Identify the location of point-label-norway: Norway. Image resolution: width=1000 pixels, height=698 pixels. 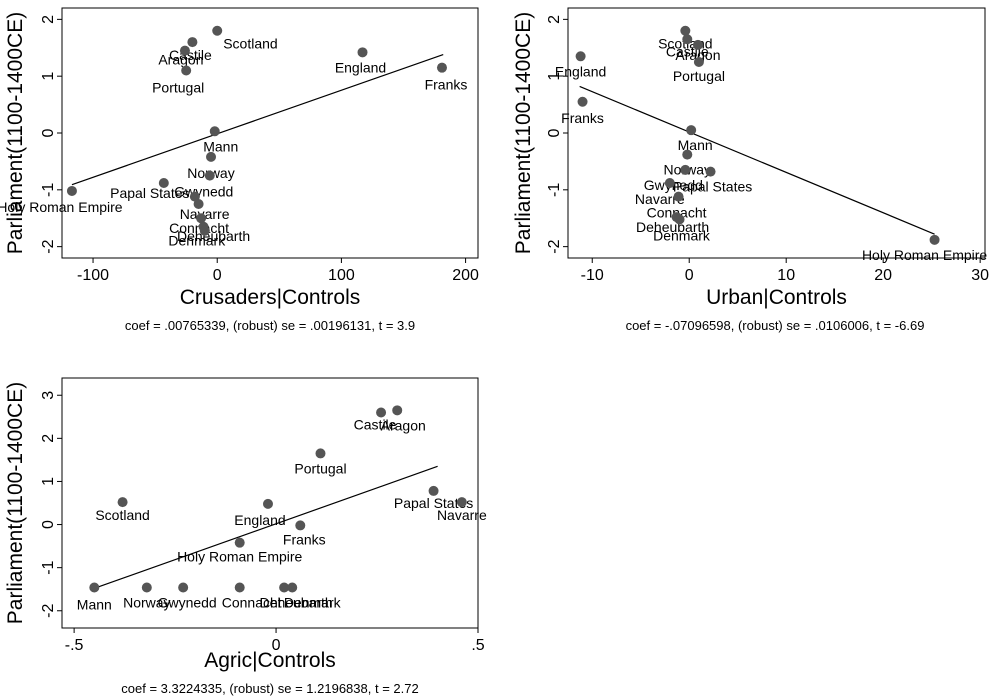
(146, 602).